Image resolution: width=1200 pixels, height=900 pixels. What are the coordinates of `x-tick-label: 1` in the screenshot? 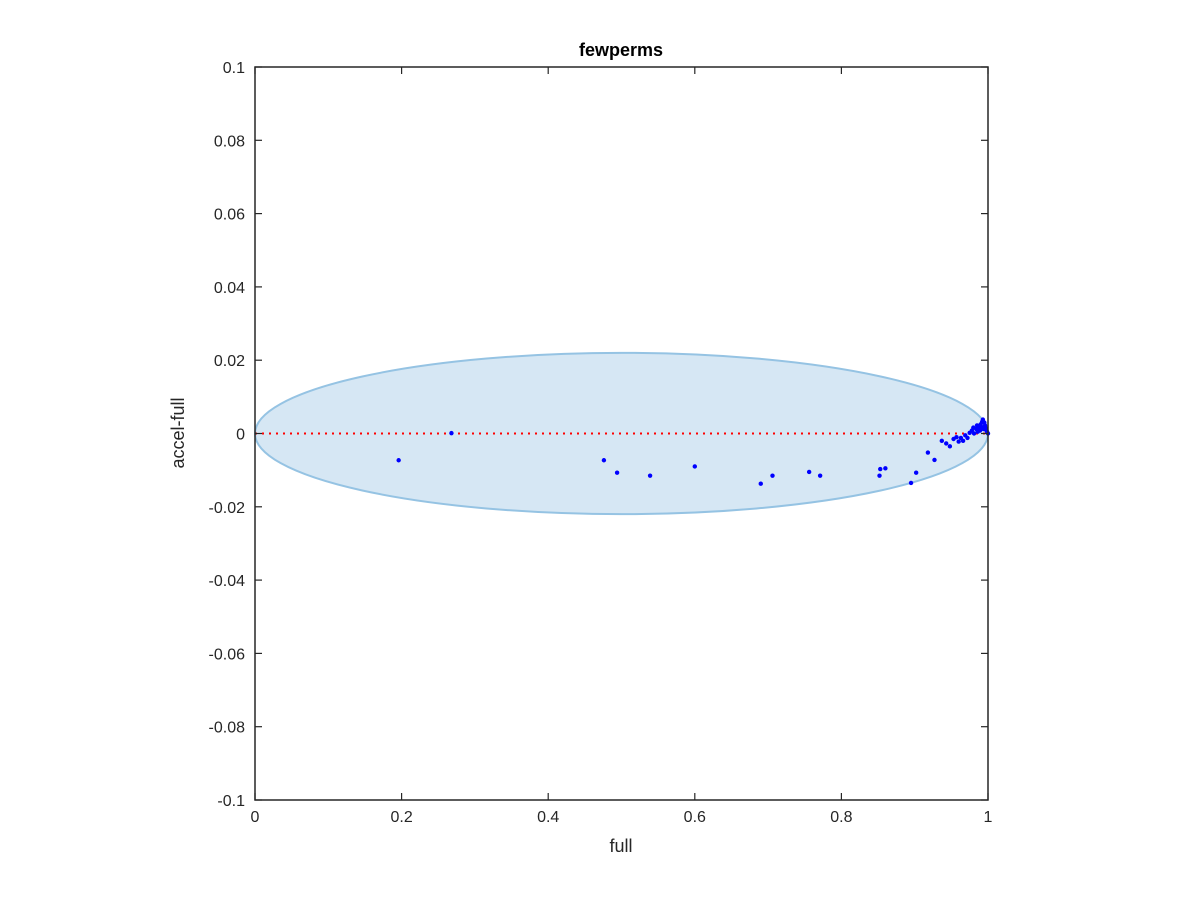 It's located at (988, 817).